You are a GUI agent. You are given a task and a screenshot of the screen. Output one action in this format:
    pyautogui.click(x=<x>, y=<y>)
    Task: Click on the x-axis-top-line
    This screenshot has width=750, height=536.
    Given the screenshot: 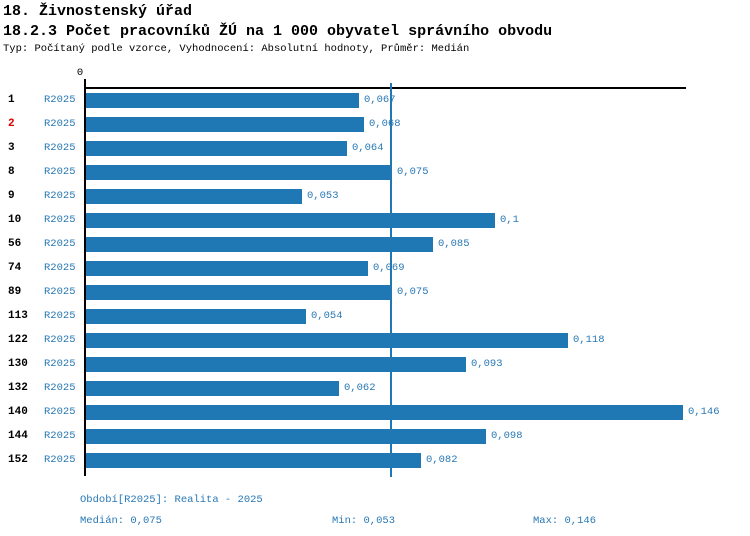 What is the action you would take?
    pyautogui.click(x=385, y=88)
    